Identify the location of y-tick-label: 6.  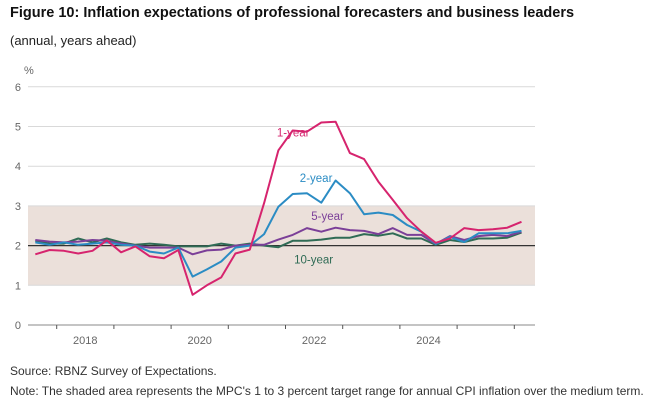
(18, 88).